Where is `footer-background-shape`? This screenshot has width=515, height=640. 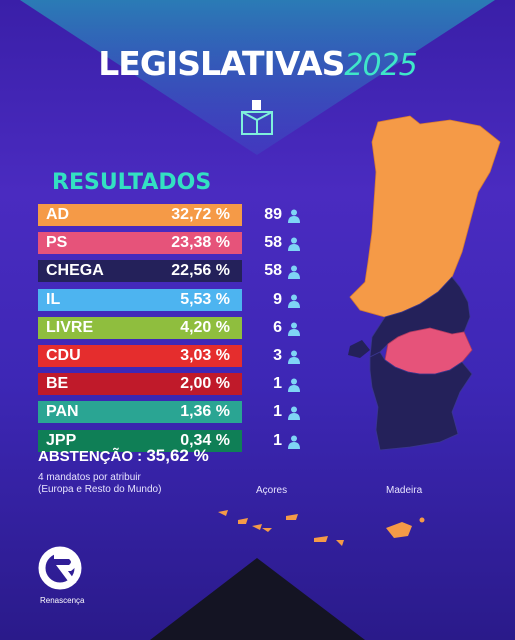 footer-background-shape is located at coordinates (257, 599).